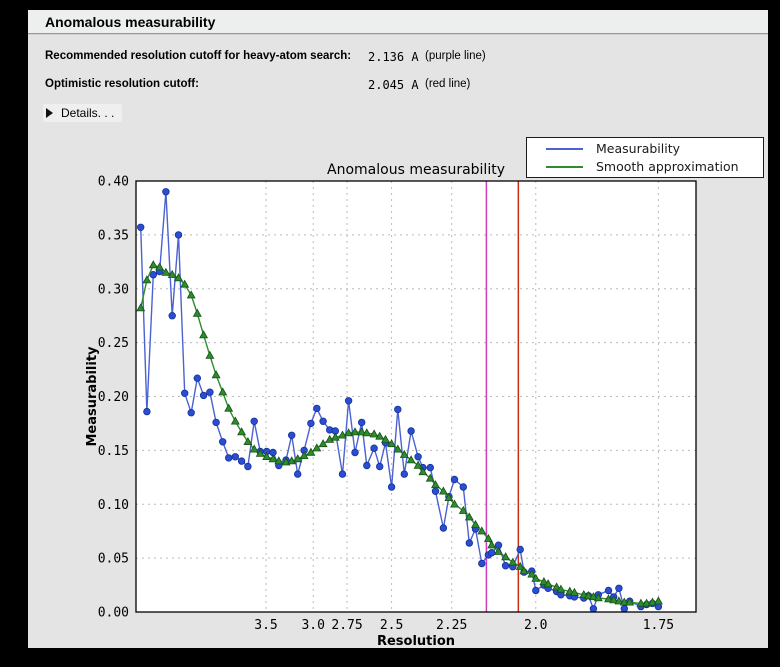 The image size is (780, 667). What do you see at coordinates (346, 625) in the screenshot?
I see `x-tick-label: 2.75` at bounding box center [346, 625].